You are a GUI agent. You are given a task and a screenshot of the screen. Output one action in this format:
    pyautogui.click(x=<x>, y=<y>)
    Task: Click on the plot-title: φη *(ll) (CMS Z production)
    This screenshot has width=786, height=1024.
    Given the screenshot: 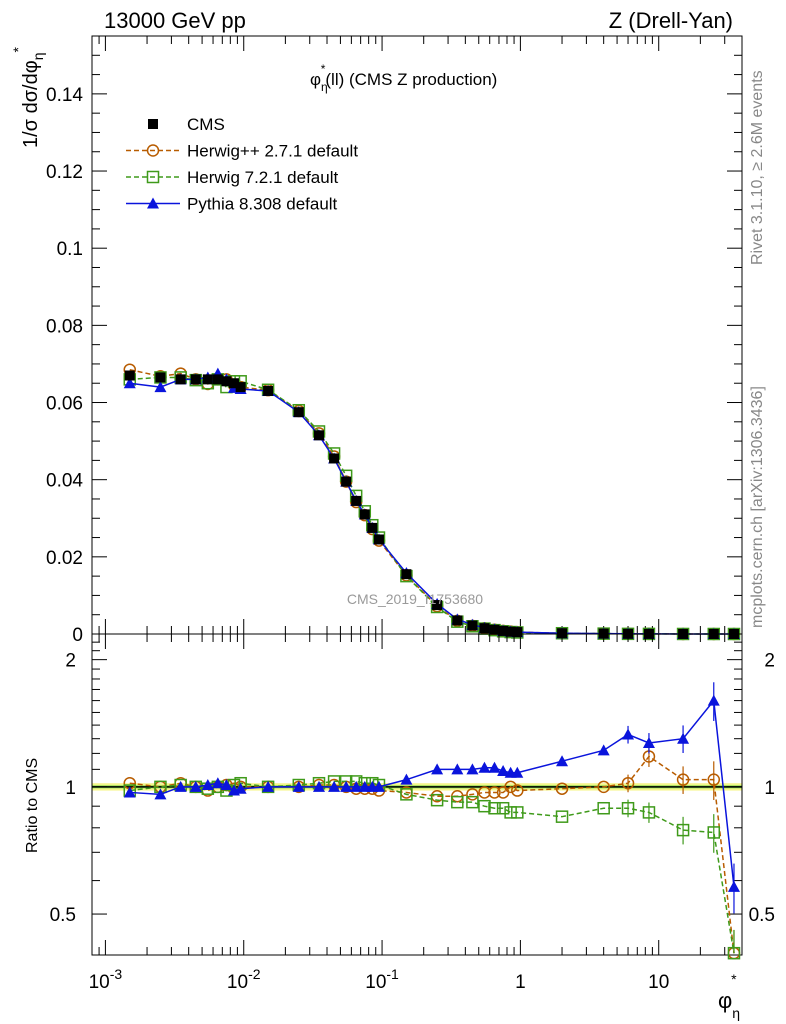 What is the action you would take?
    pyautogui.click(x=403, y=78)
    